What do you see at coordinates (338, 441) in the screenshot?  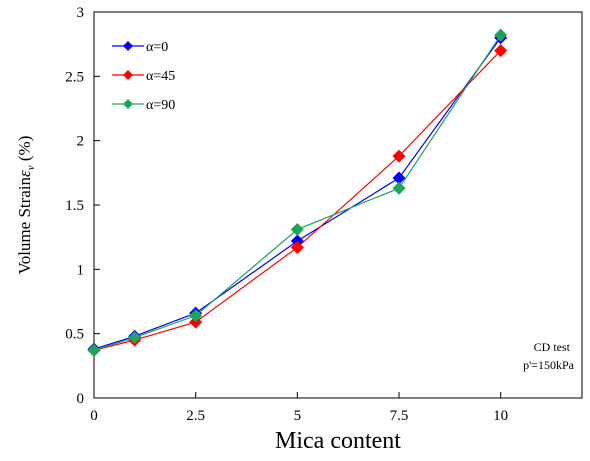 I see `x-axis-title: Mica content` at bounding box center [338, 441].